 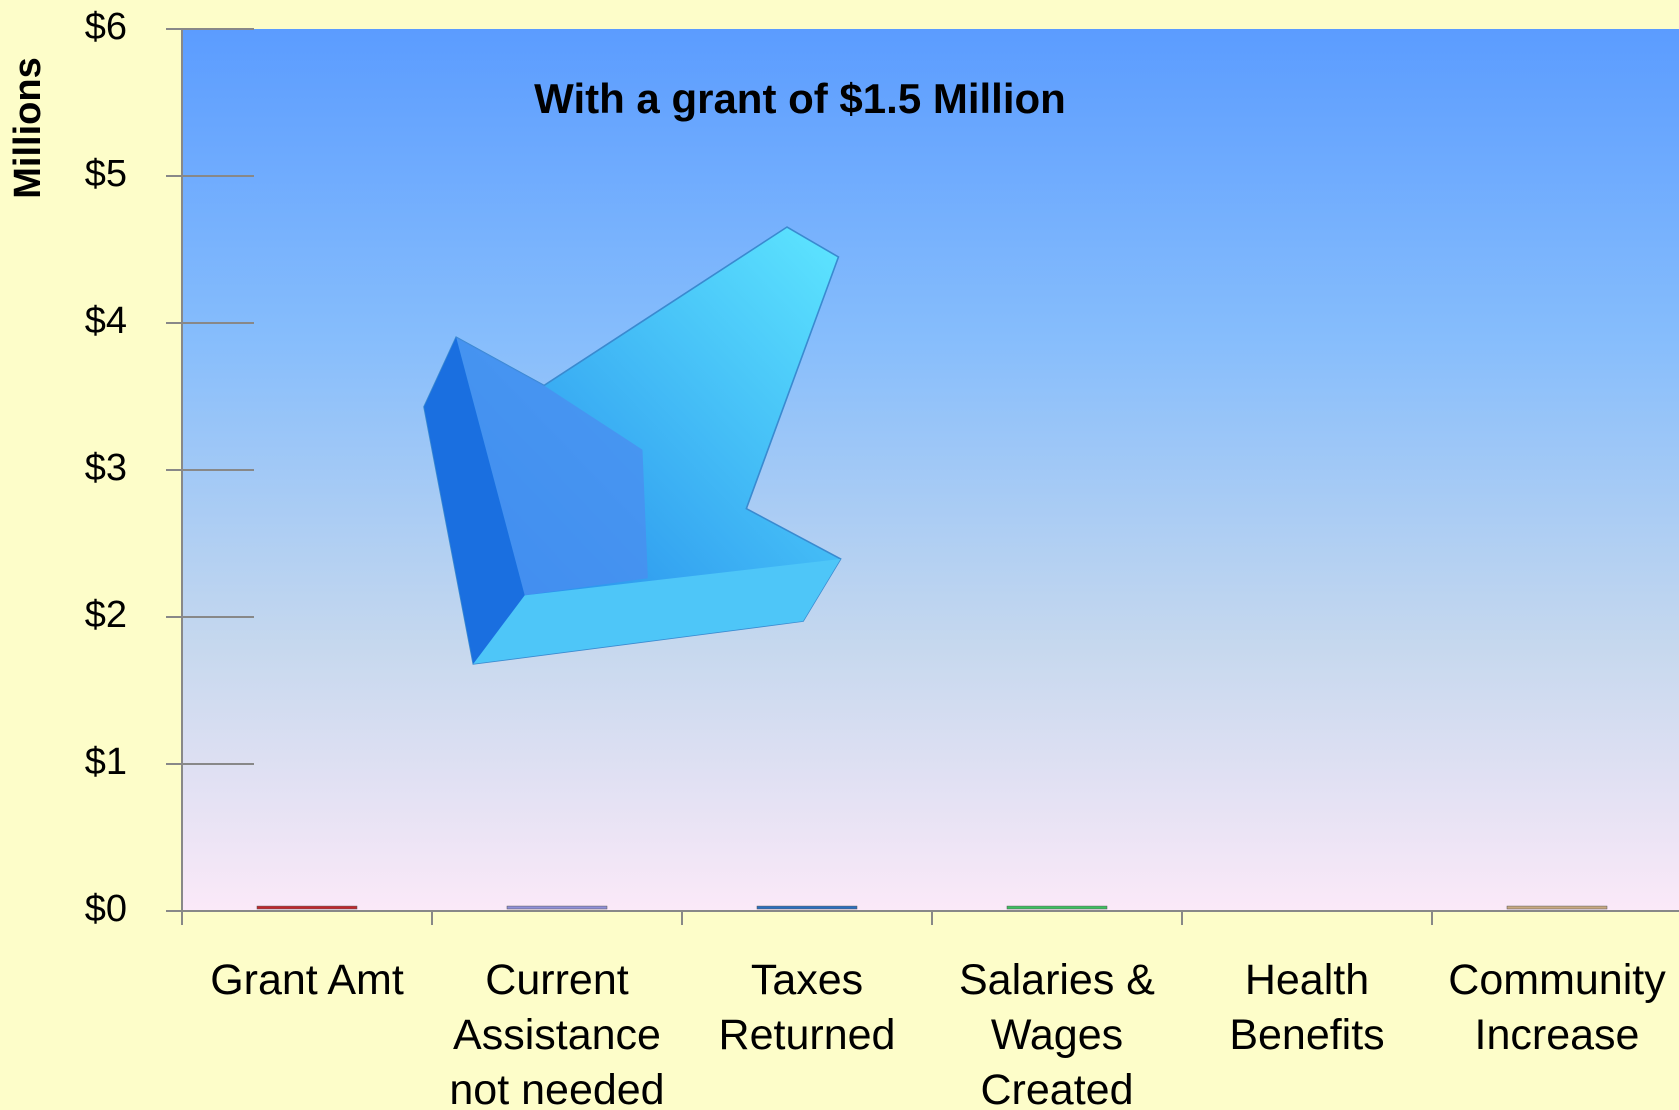 What do you see at coordinates (307, 980) in the screenshot?
I see `x-tick-label: Grant Amt` at bounding box center [307, 980].